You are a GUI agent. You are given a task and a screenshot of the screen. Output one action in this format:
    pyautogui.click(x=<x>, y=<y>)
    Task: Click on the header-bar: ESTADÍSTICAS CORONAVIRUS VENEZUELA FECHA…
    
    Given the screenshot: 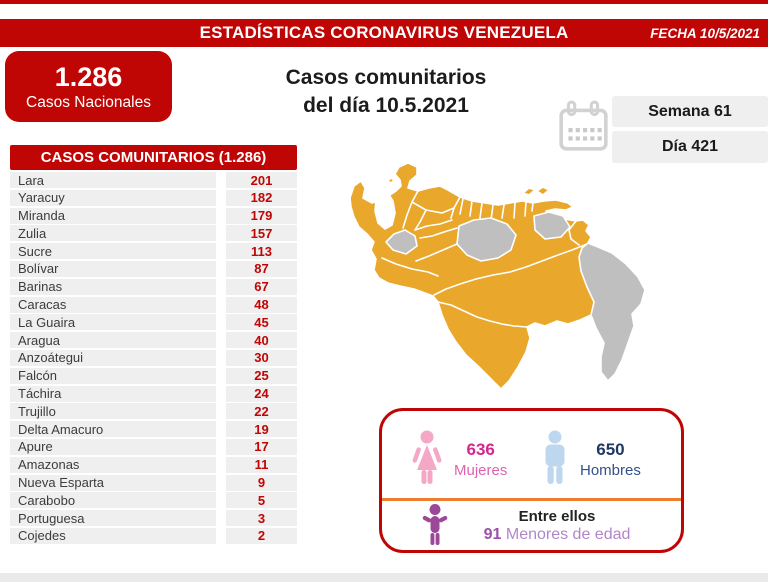 What is the action you would take?
    pyautogui.click(x=384, y=33)
    